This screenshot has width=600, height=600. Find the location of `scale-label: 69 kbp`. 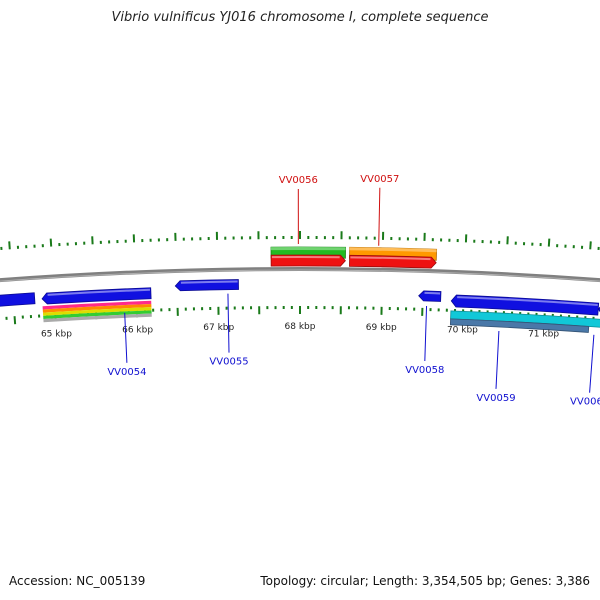

scale-label: 69 kbp is located at coordinates (381, 328).